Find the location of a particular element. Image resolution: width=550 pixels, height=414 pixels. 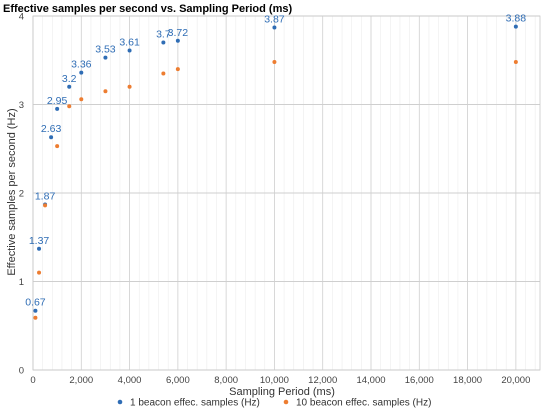

y-tick-label: 3 is located at coordinates (21, 105).